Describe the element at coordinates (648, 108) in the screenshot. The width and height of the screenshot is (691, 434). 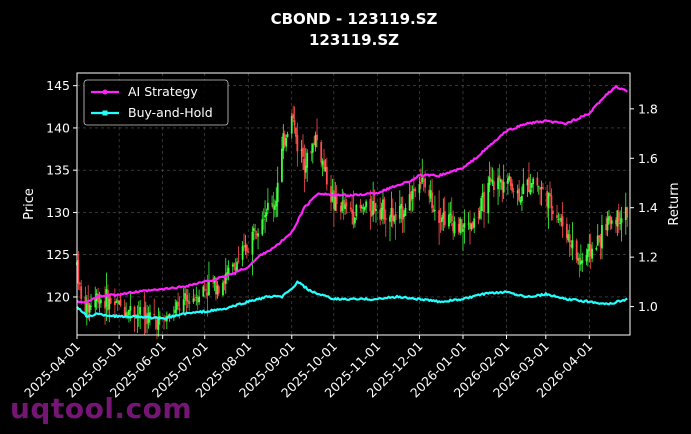
I see `y2-tick-label: 1.8` at that location.